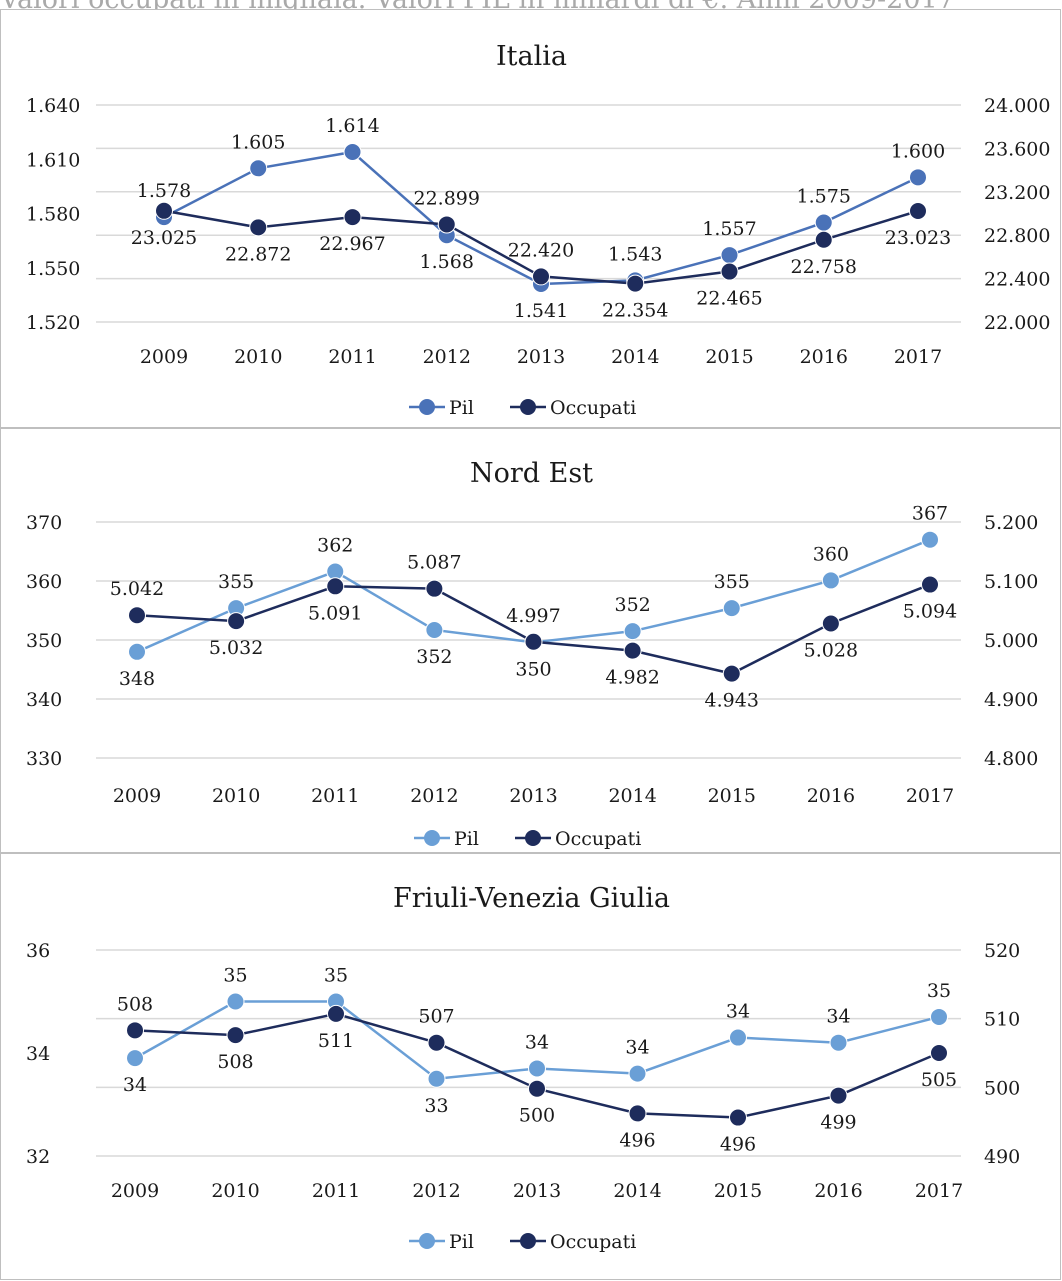 The width and height of the screenshot is (1062, 1281). What do you see at coordinates (1017, 214) in the screenshot?
I see `y-axis-right: 22.000 22.400 22.800 23.200 23.600 24.000` at bounding box center [1017, 214].